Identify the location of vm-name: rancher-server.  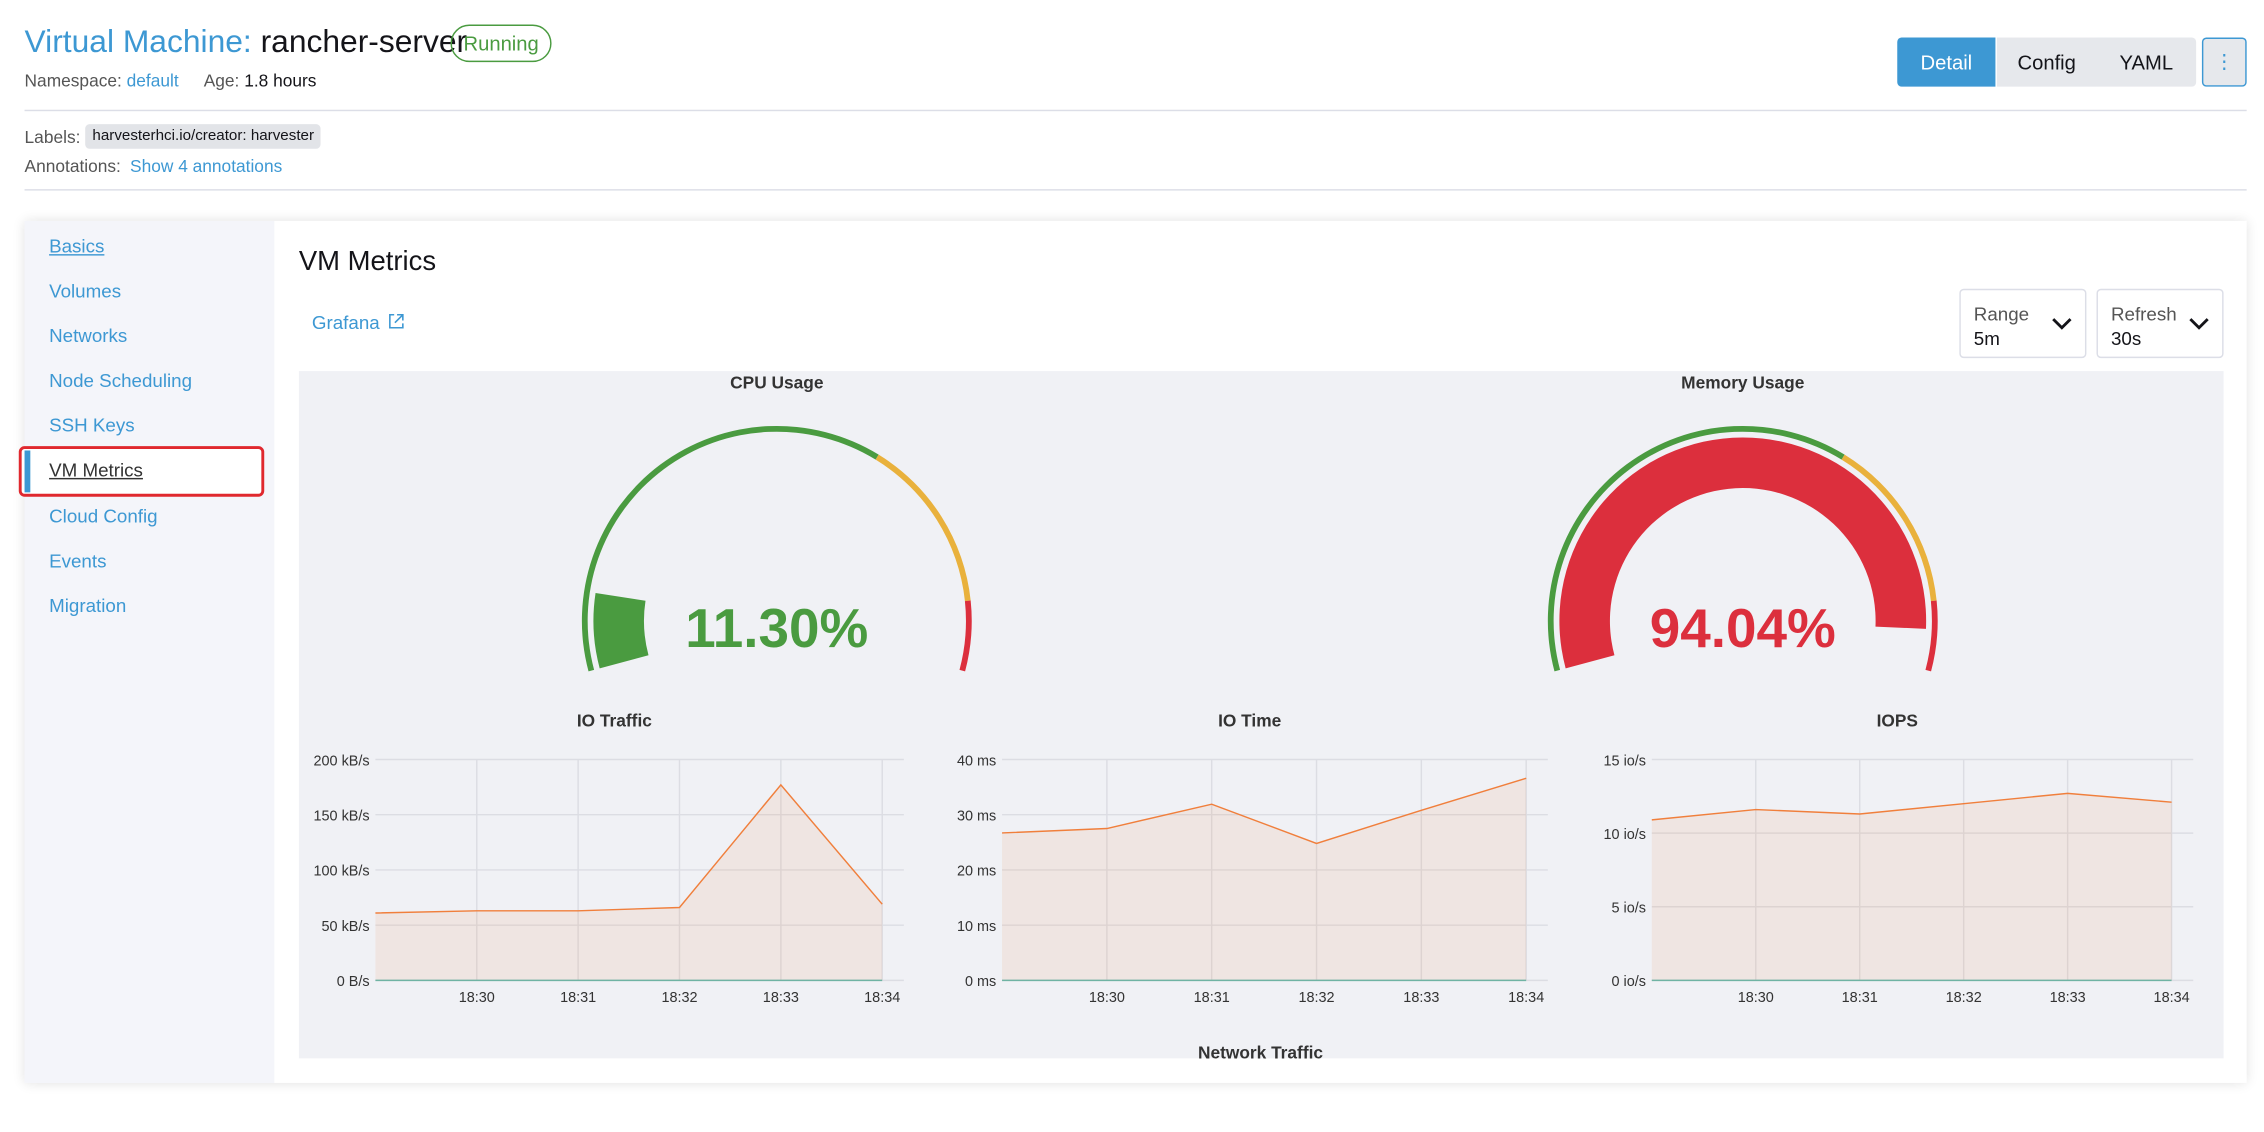
(364, 41).